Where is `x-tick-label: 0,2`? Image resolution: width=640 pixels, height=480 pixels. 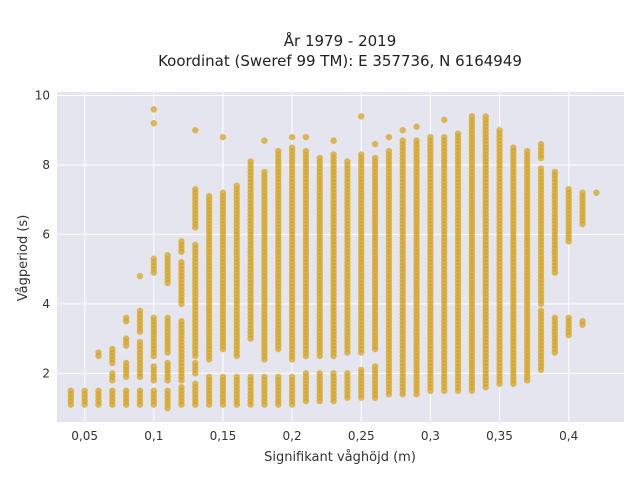
x-tick-label: 0,2 is located at coordinates (292, 436).